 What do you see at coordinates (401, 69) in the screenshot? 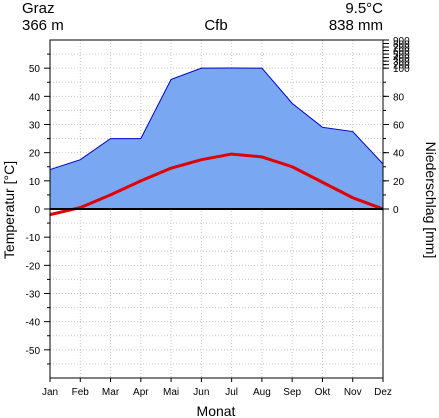
I see `y-right-tick-label: 100` at bounding box center [401, 69].